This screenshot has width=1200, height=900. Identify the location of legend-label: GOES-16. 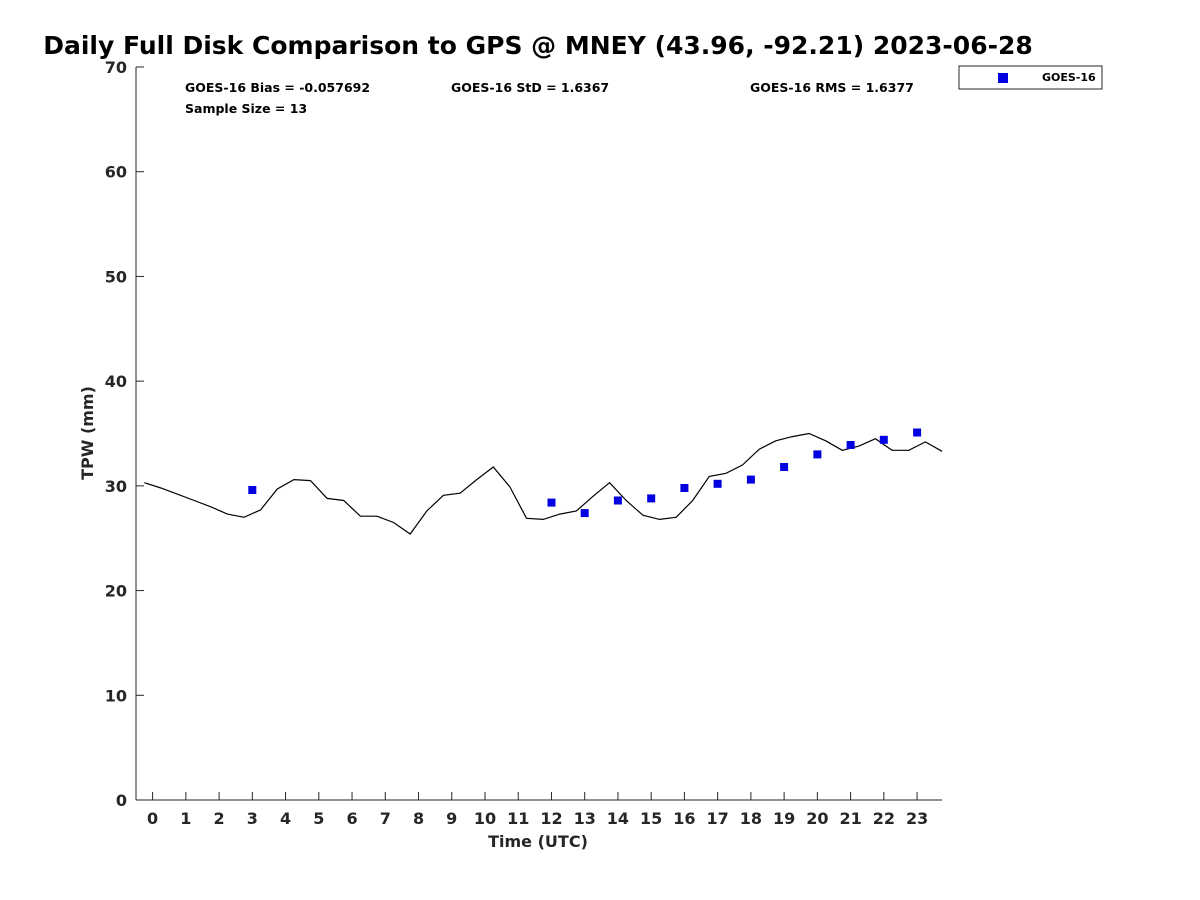
(1069, 77).